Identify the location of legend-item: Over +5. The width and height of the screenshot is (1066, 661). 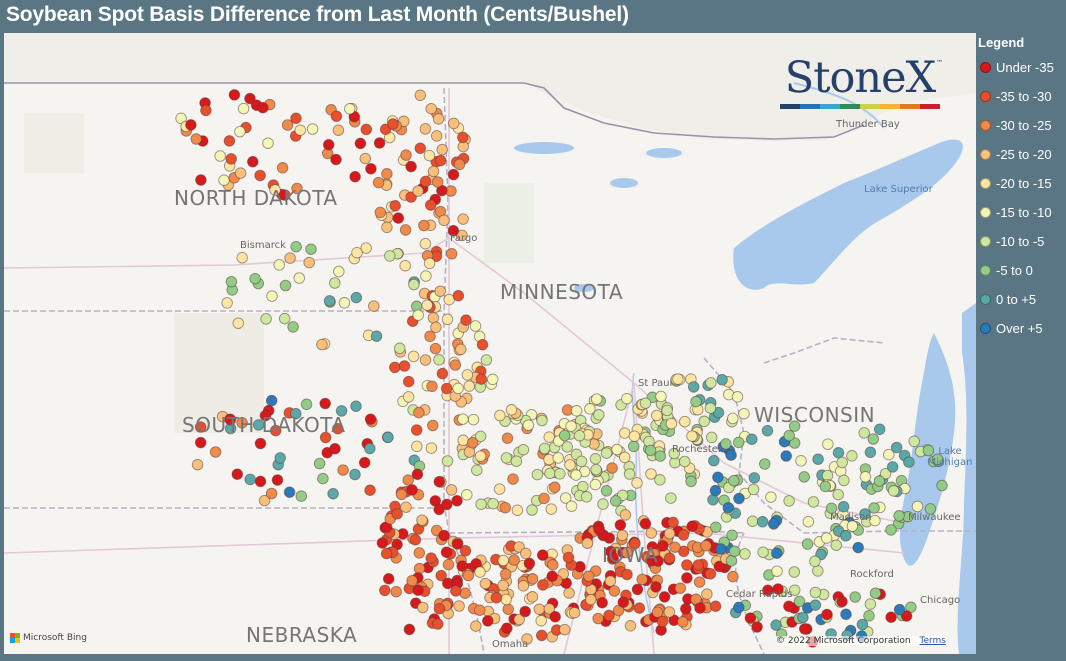
(1011, 328).